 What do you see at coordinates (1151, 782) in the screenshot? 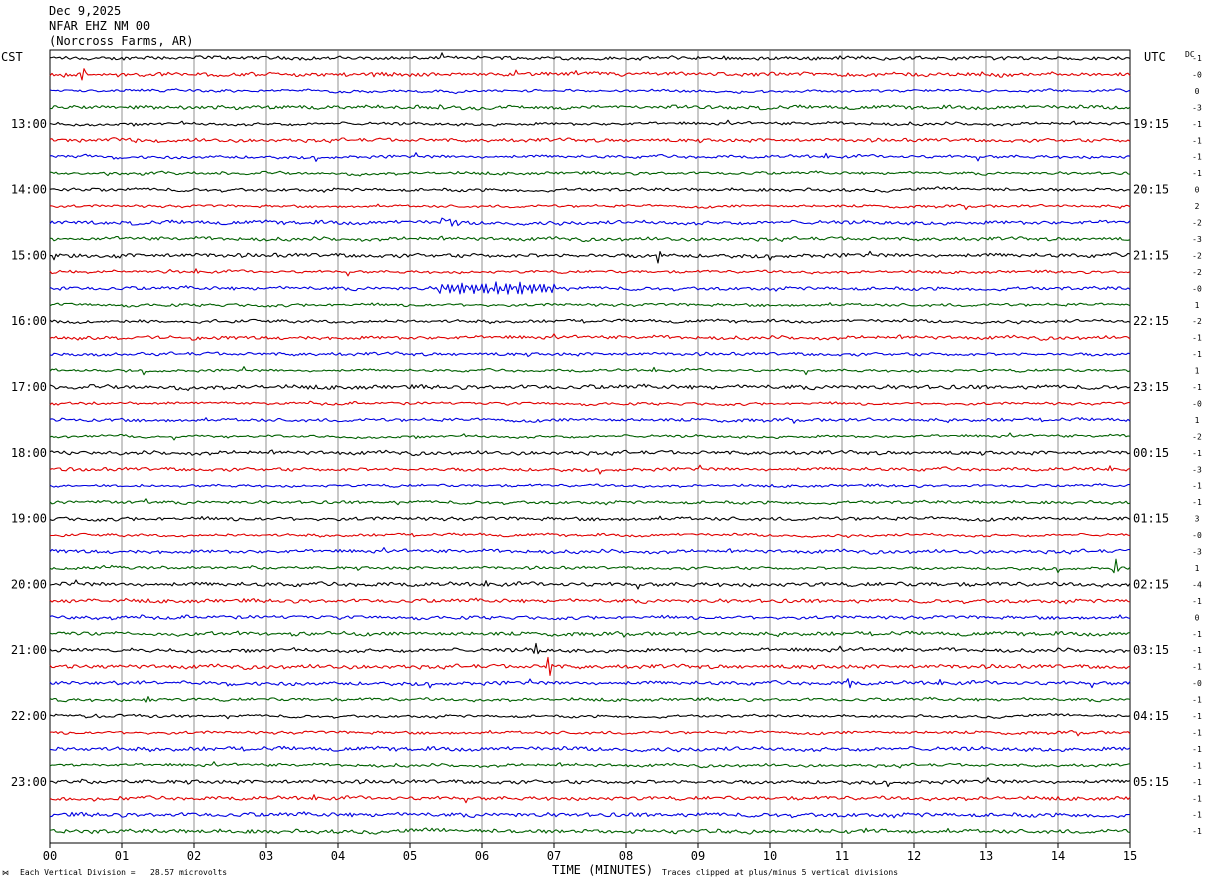
I see `right-hour-label: 05:15` at bounding box center [1151, 782].